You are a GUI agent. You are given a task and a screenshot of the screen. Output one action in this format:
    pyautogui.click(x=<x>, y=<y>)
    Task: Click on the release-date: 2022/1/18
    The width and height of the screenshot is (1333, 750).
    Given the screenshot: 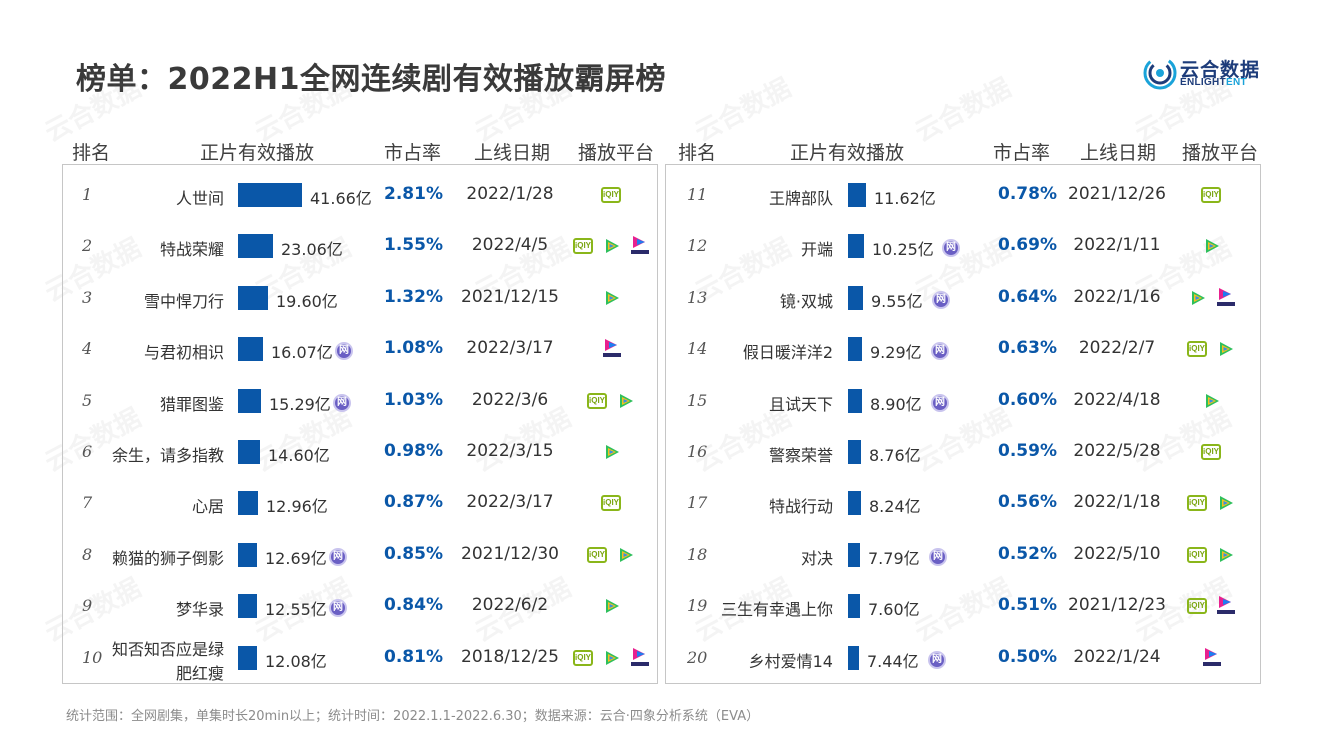 What is the action you would take?
    pyautogui.click(x=1117, y=502)
    